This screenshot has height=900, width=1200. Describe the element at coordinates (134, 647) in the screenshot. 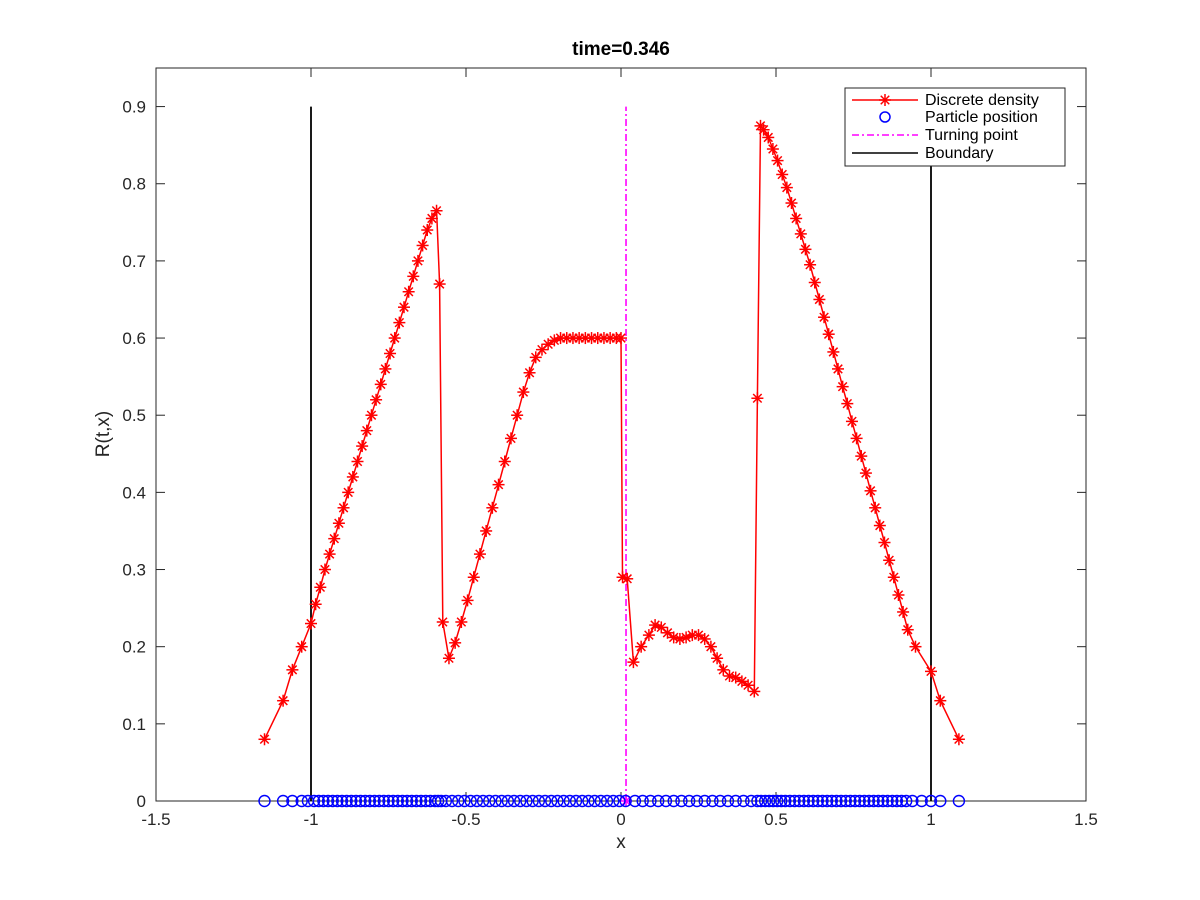

I see `y-tick-label: 0.2` at that location.